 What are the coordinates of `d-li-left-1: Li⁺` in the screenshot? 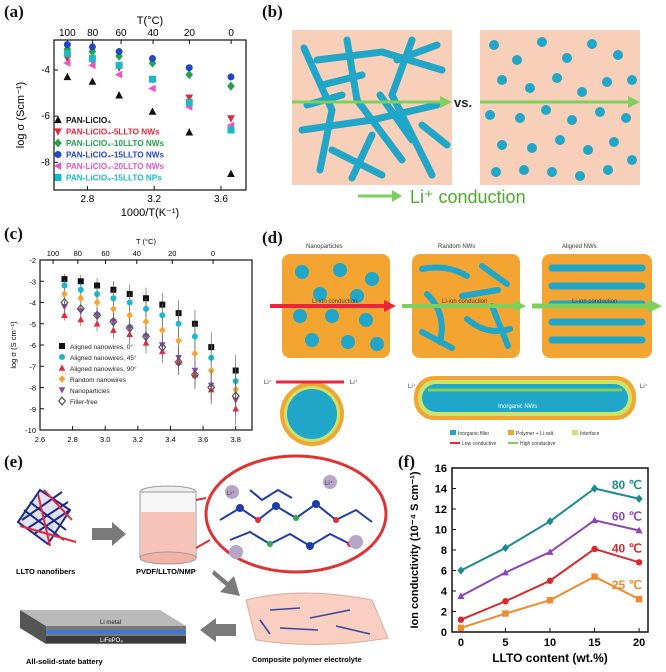 It's located at (268, 382).